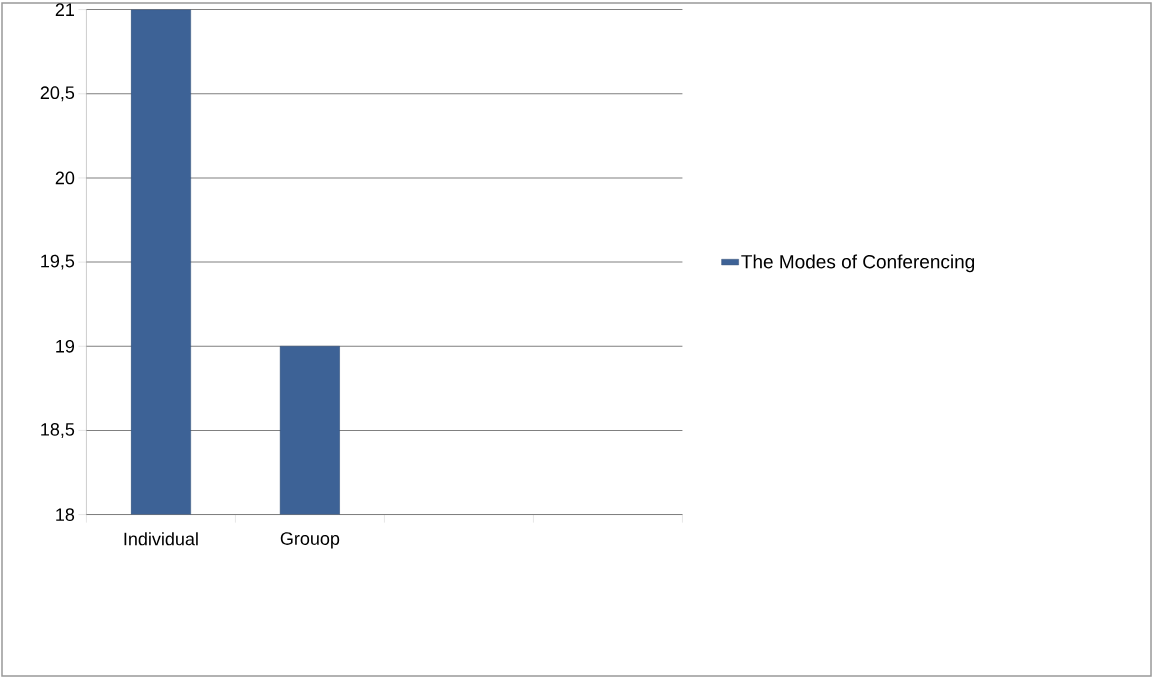 This screenshot has width=1153, height=678. I want to click on y-tick-label: 19,5, so click(58, 262).